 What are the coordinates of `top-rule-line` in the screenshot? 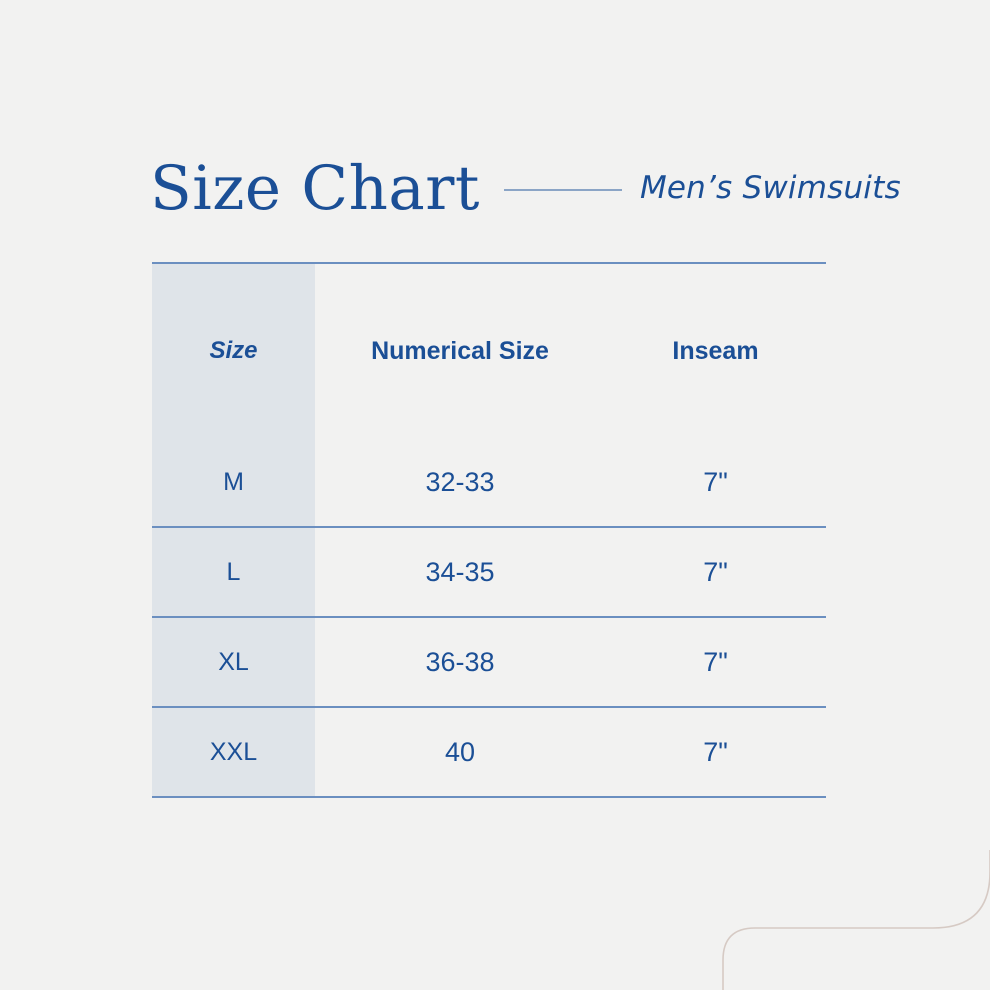 It's located at (489, 263).